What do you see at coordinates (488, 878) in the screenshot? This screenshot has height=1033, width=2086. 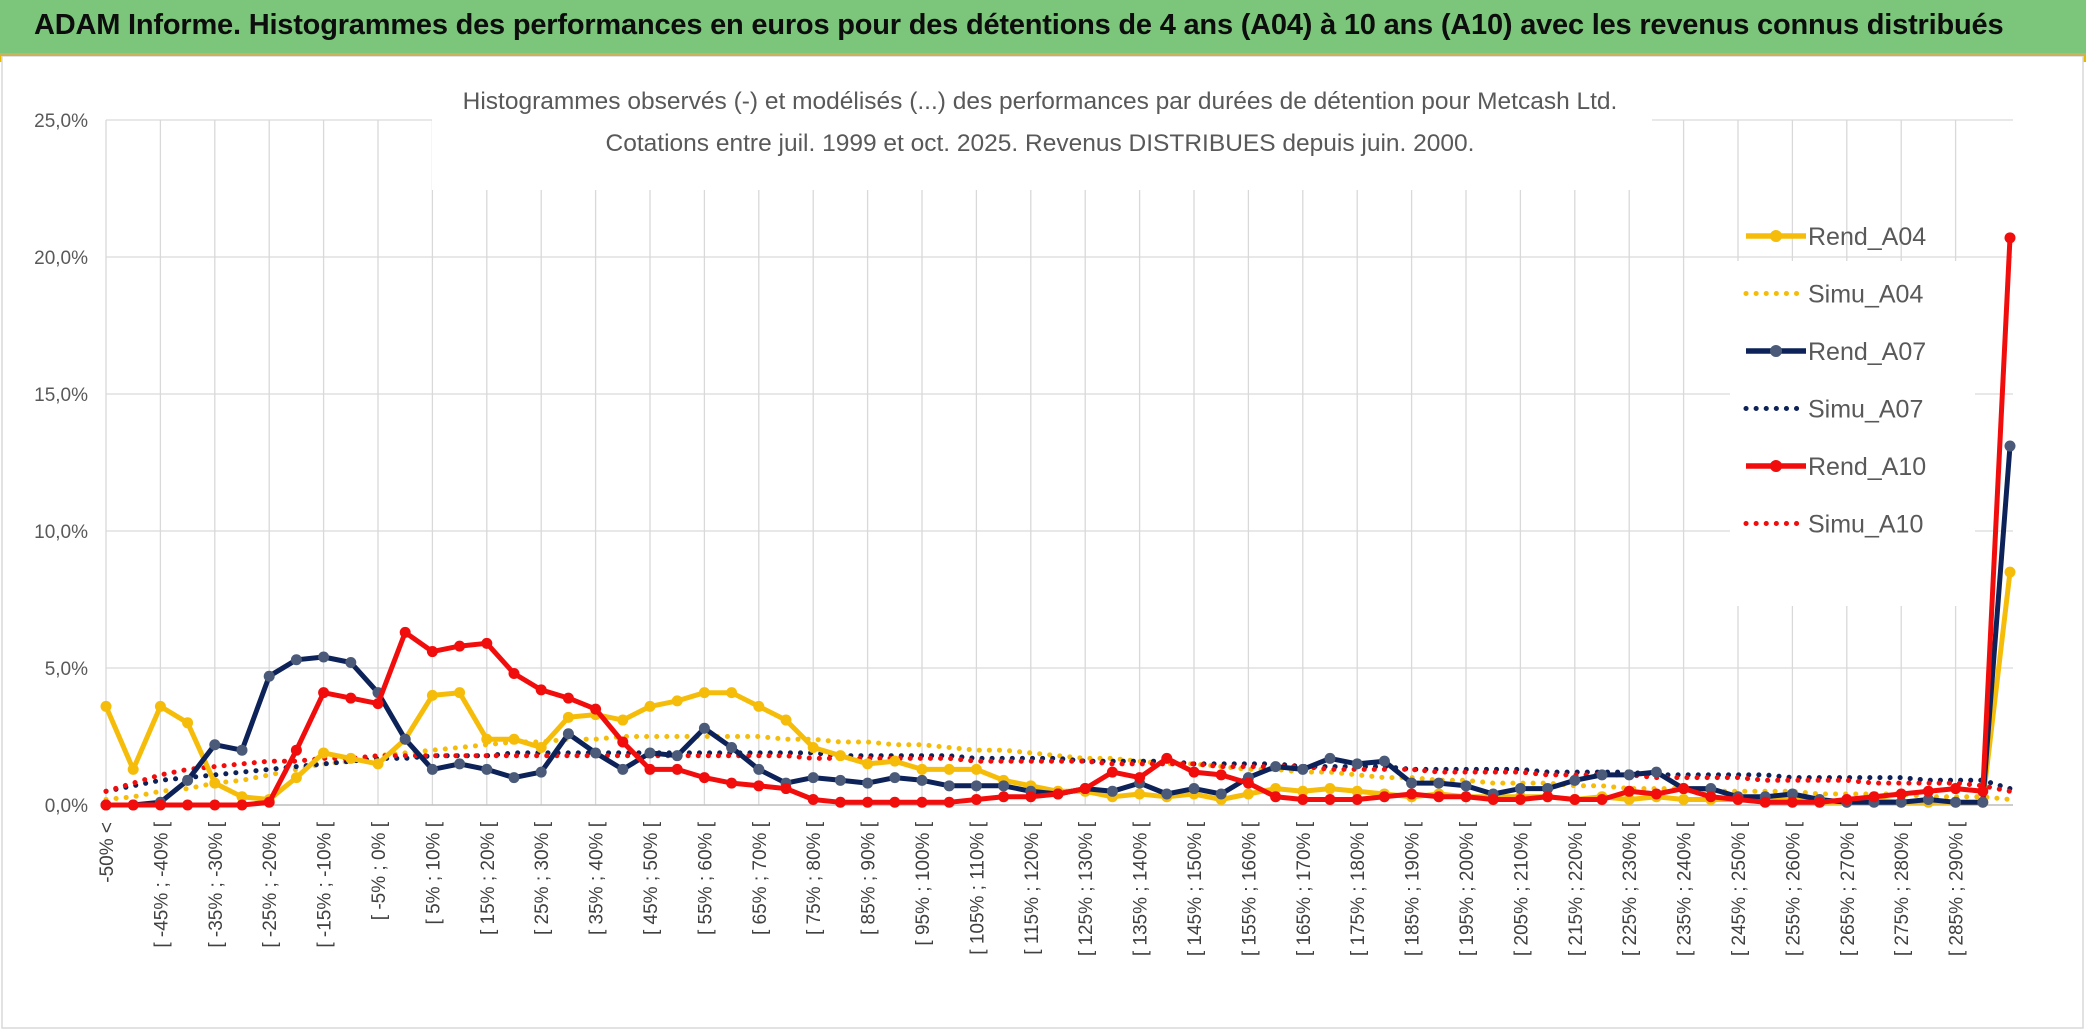 I see `x-tick-label: [ 15% ; 20% [` at bounding box center [488, 878].